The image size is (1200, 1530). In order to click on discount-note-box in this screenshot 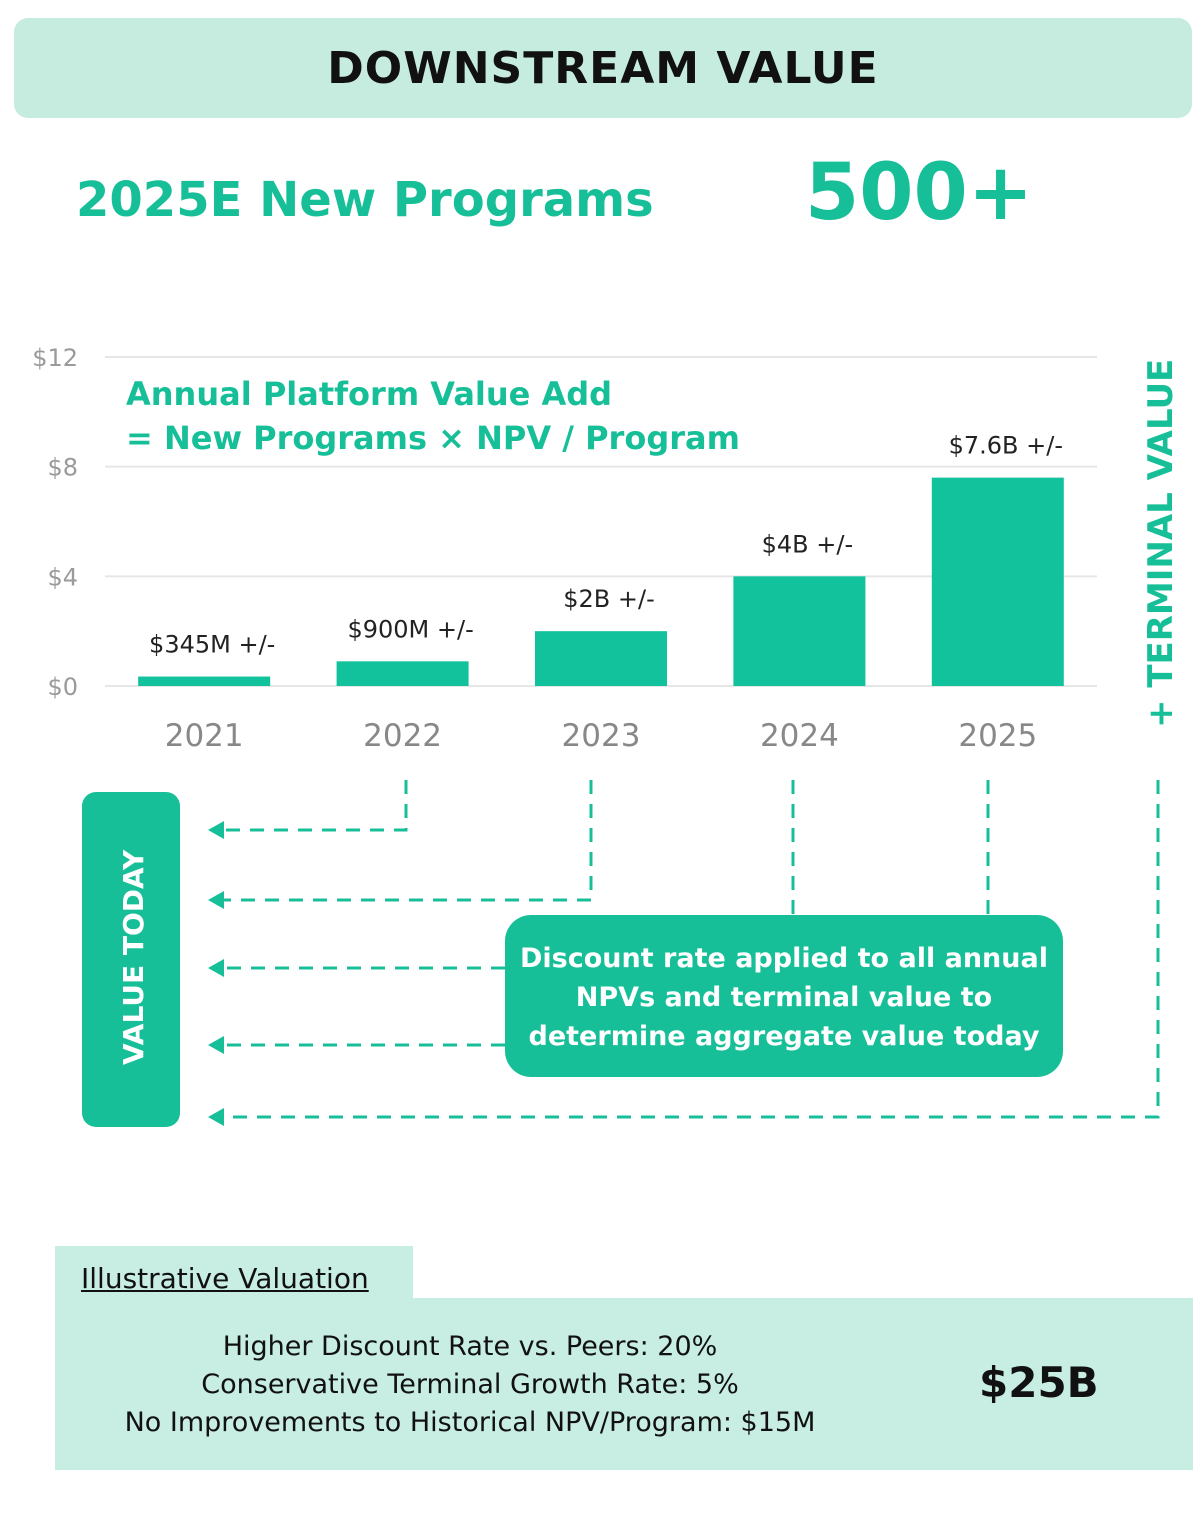, I will do `click(784, 996)`.